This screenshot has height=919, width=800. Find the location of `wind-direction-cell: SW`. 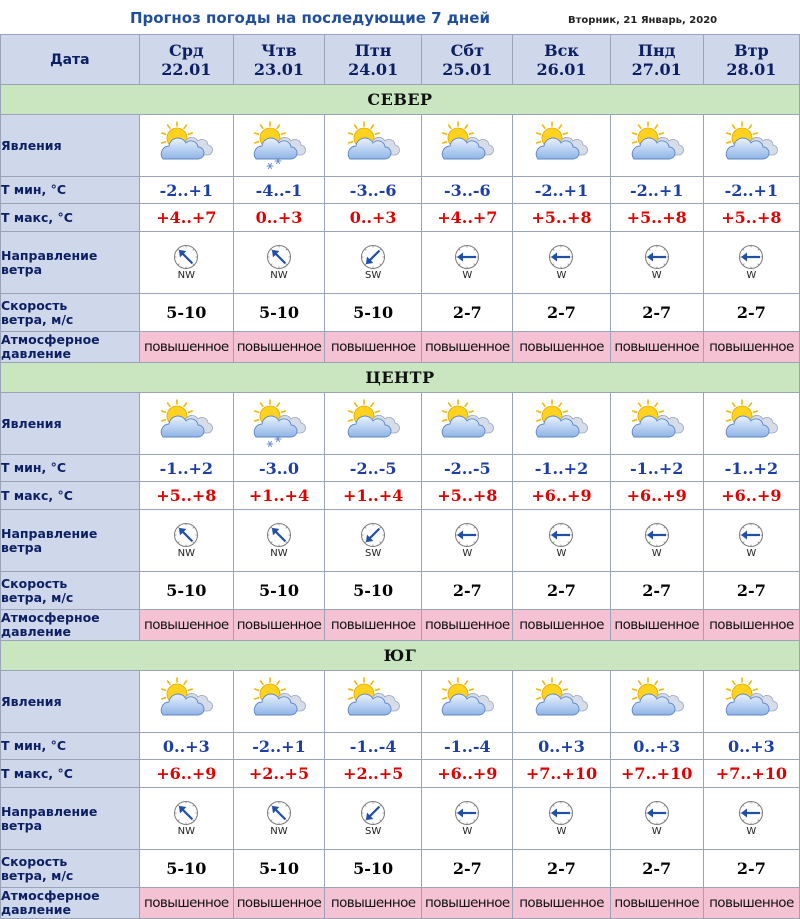

wind-direction-cell: SW is located at coordinates (373, 818).